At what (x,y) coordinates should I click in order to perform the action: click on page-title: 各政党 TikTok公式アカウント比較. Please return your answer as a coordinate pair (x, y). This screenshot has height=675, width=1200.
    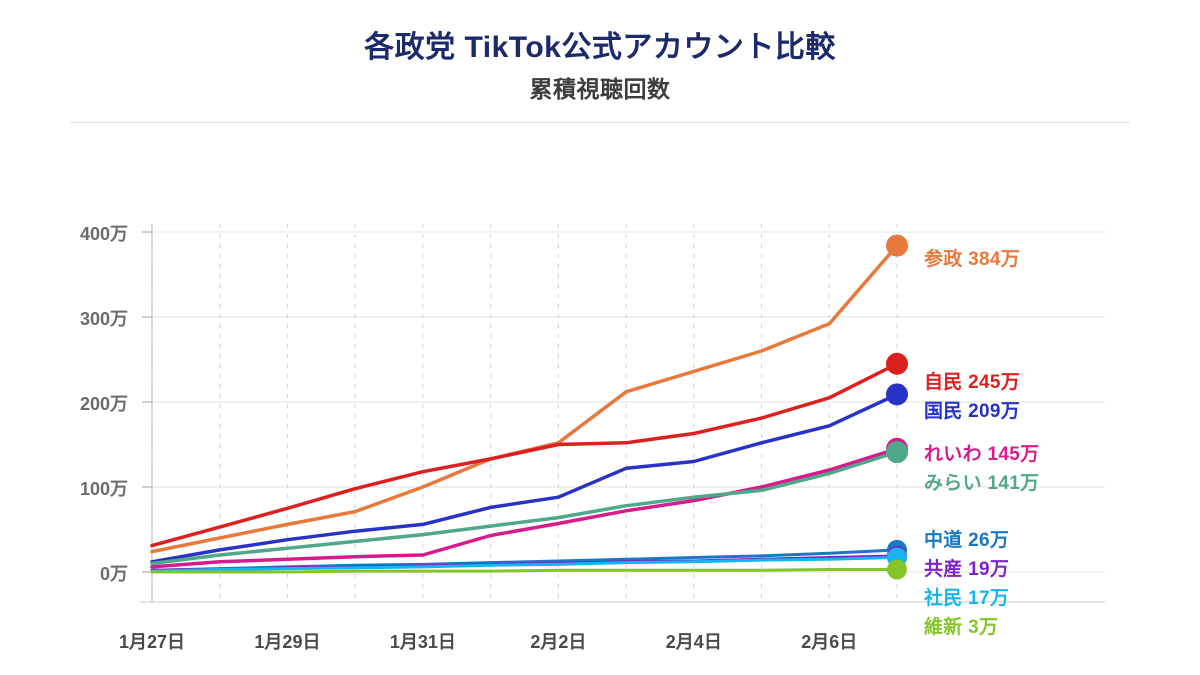
    Looking at the image, I should click on (600, 47).